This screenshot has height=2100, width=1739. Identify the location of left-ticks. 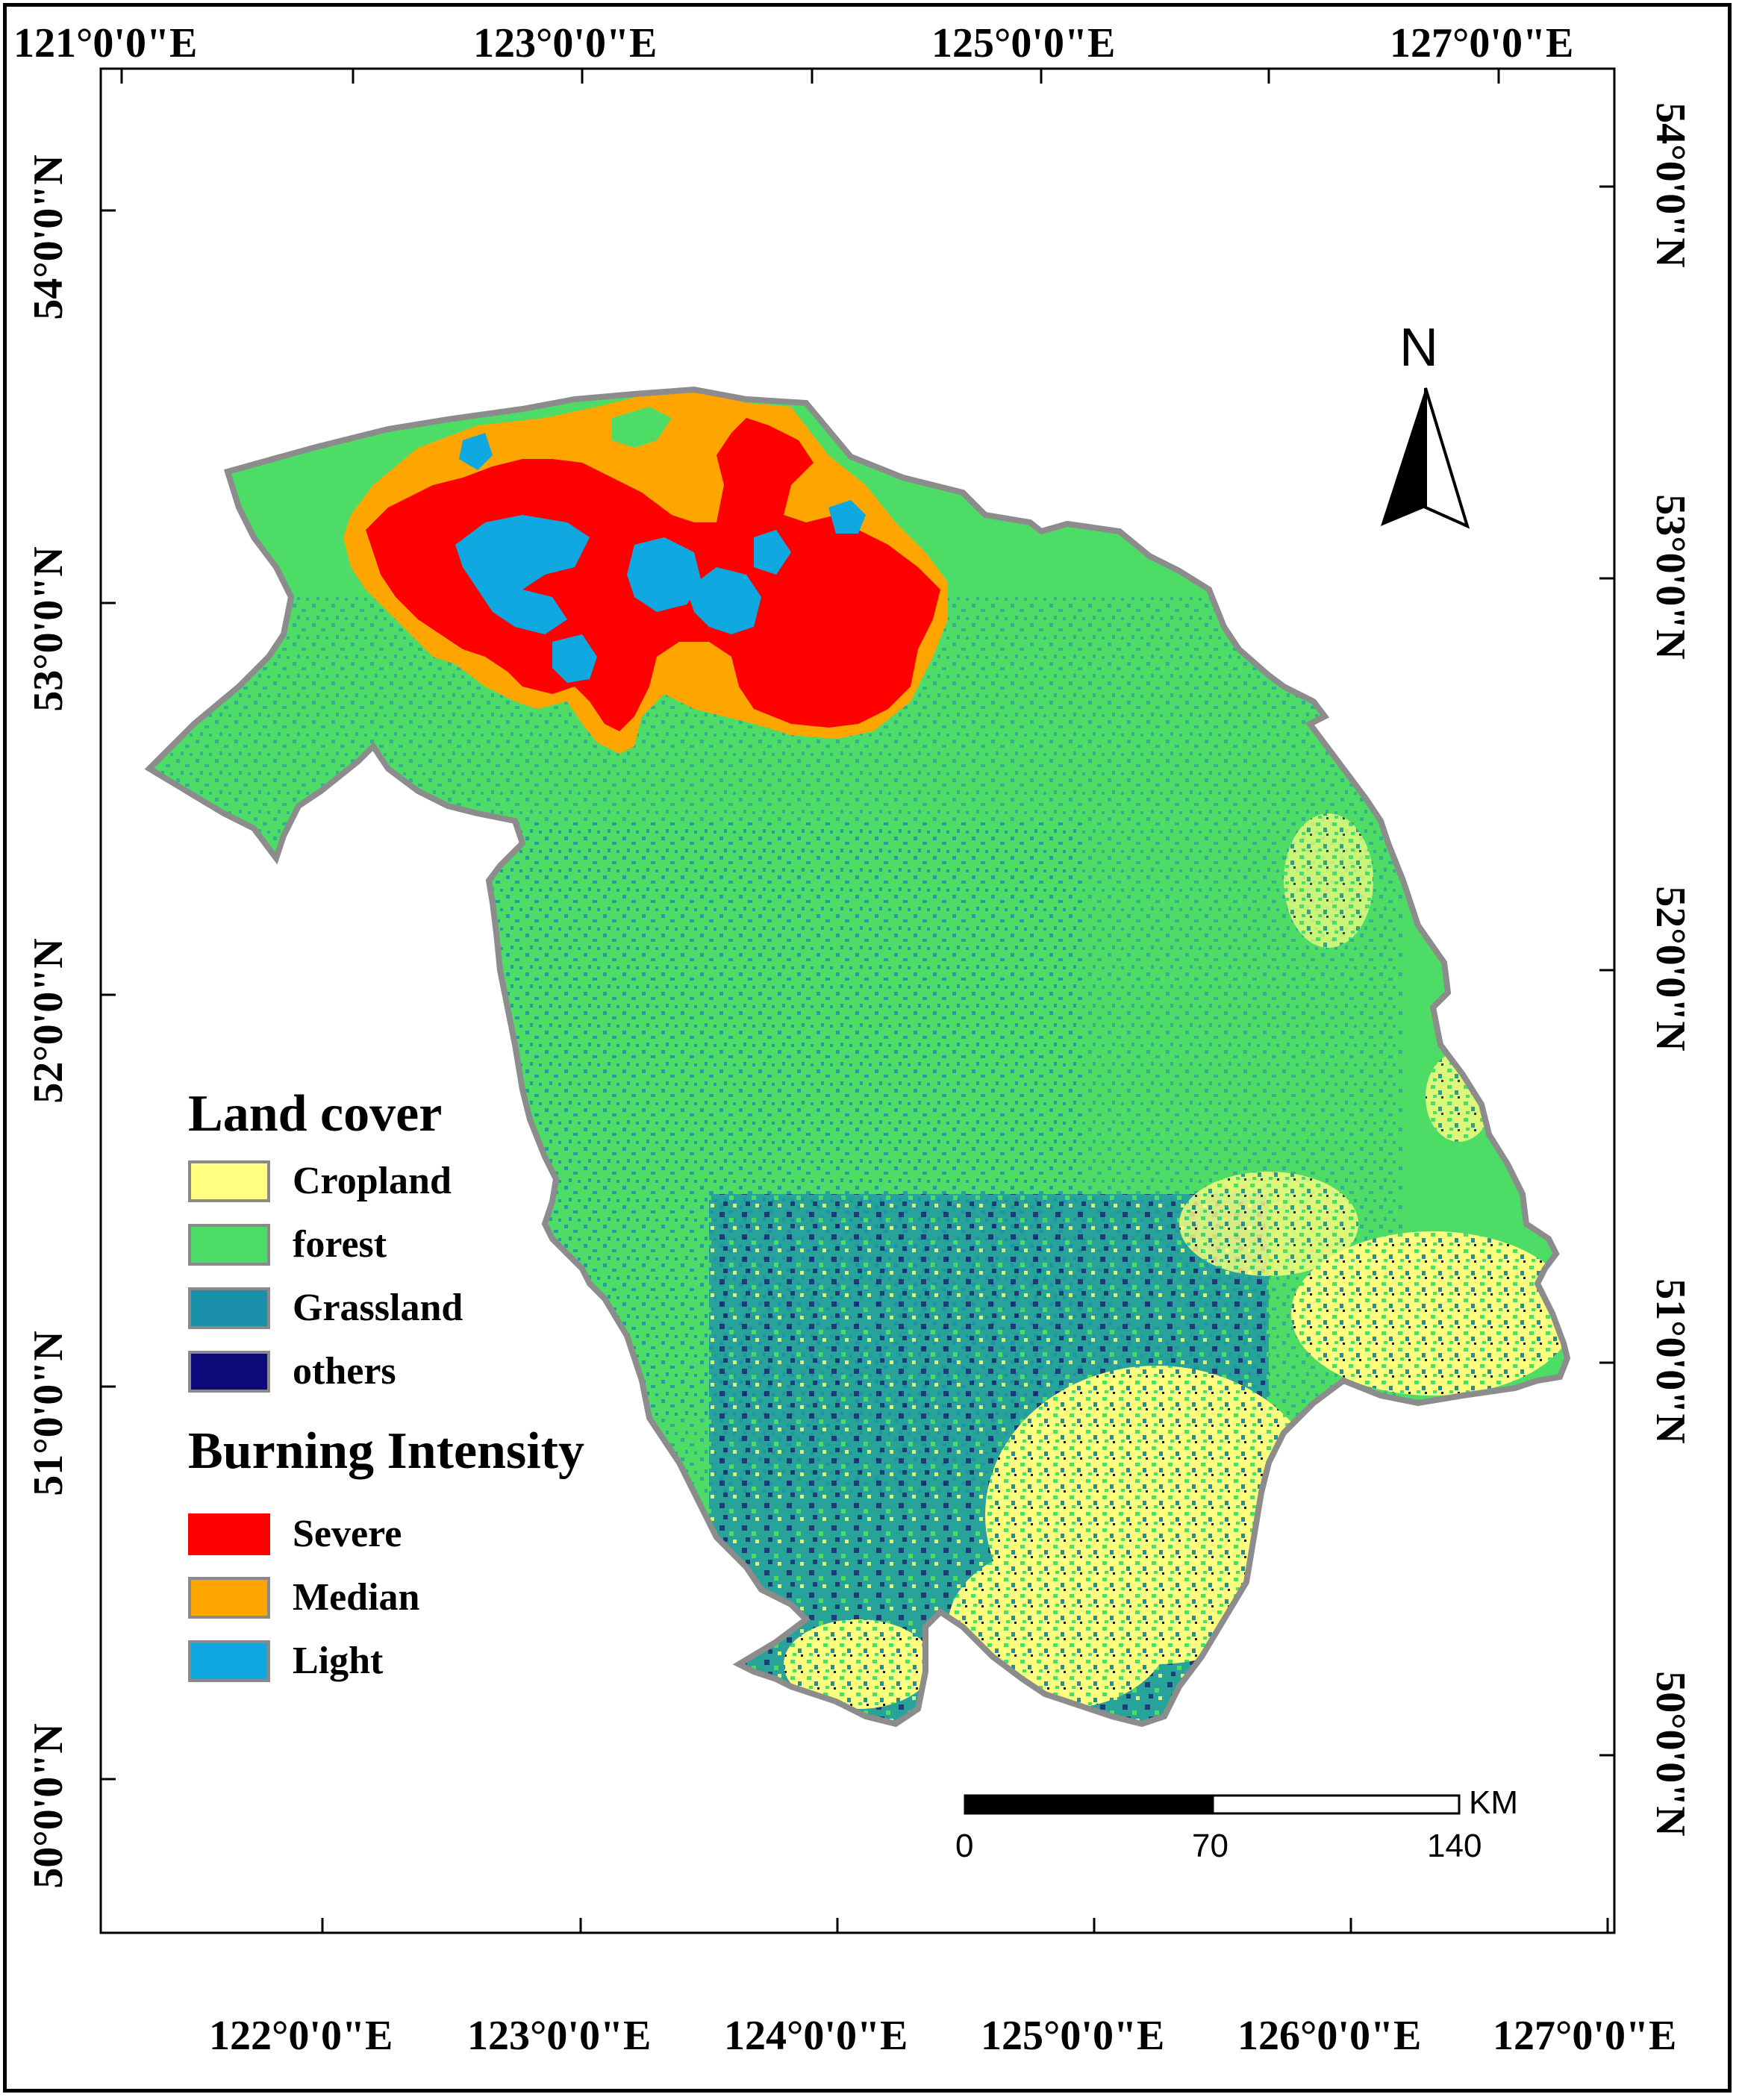
(108, 995).